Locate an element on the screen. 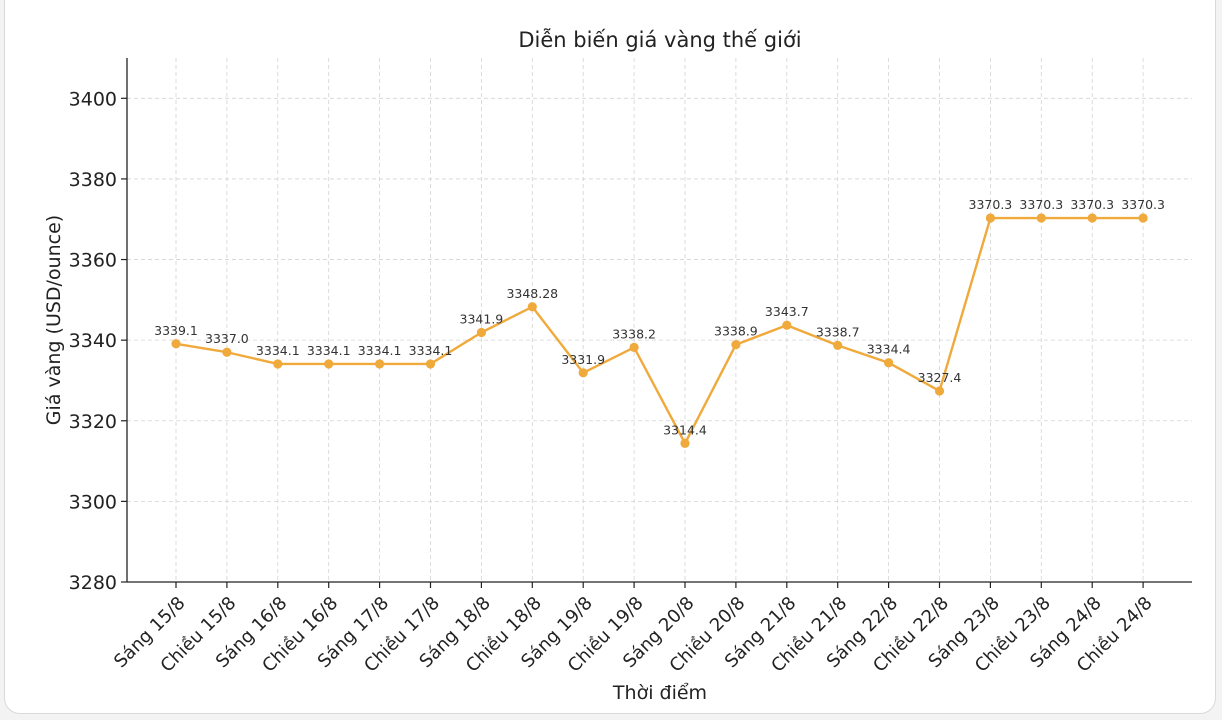 The image size is (1222, 720). x-axis-label: Thời điểm is located at coordinates (659, 693).